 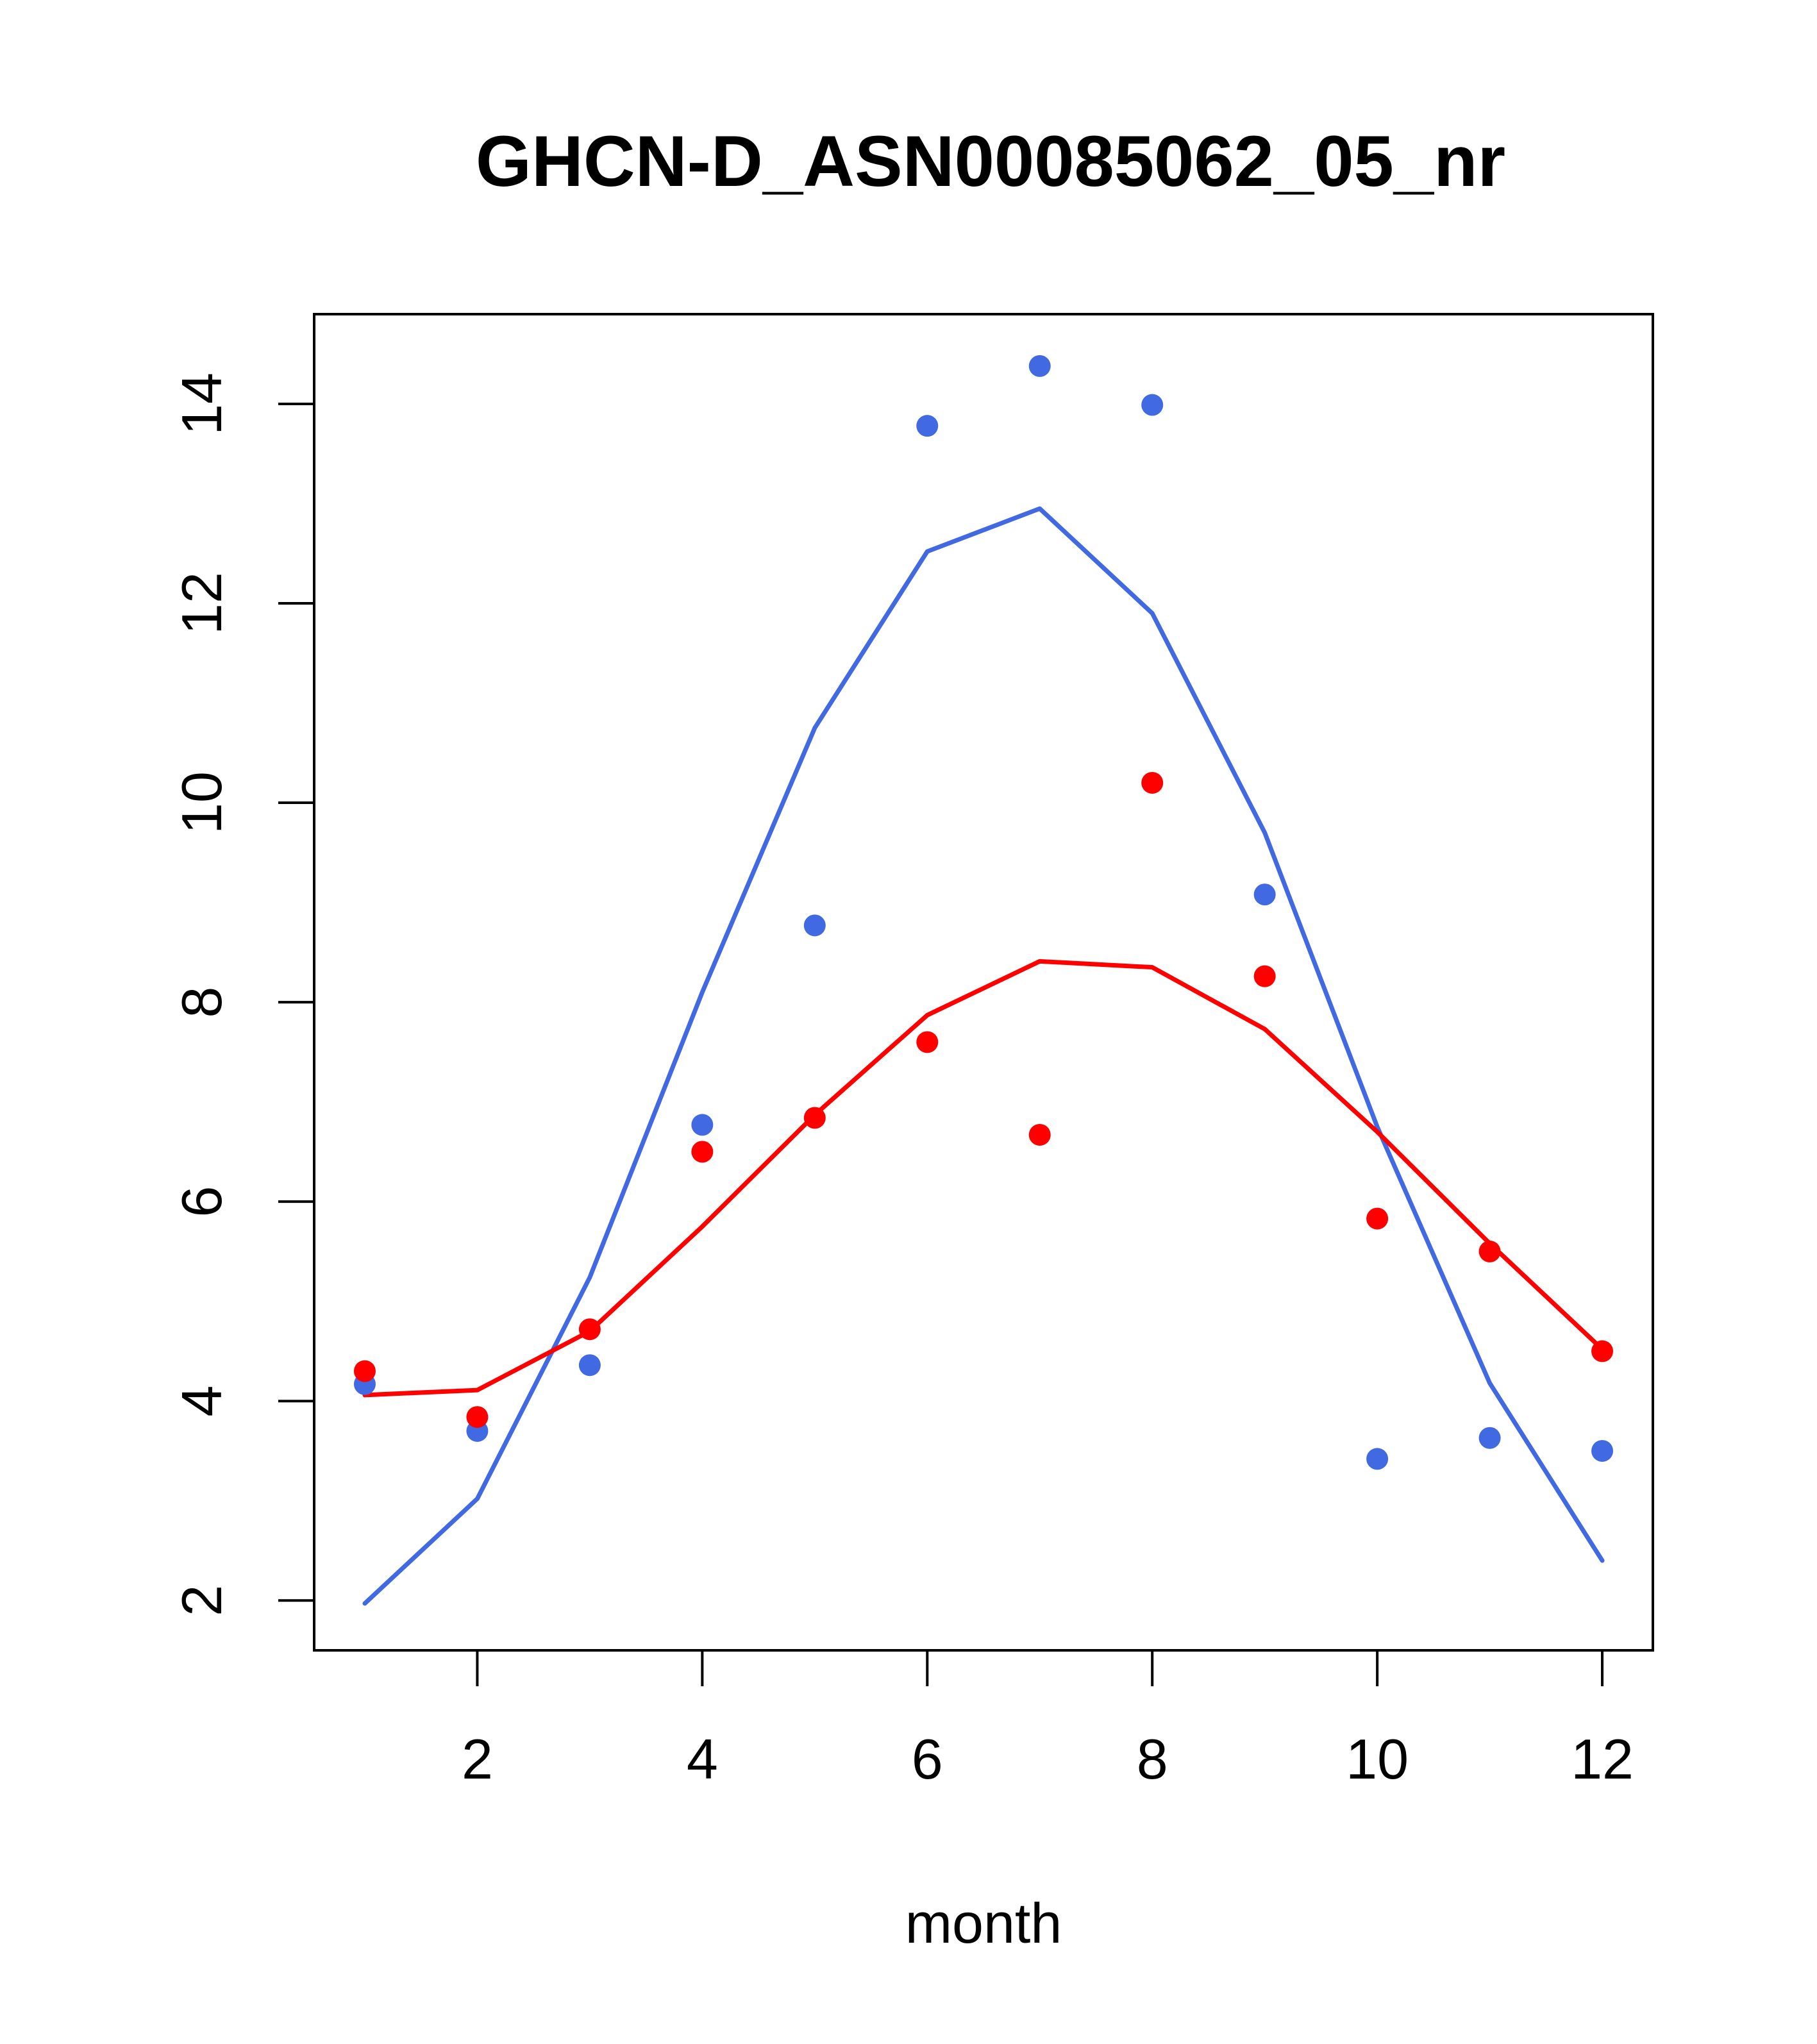 What do you see at coordinates (477, 1759) in the screenshot?
I see `x-tick-label: 2` at bounding box center [477, 1759].